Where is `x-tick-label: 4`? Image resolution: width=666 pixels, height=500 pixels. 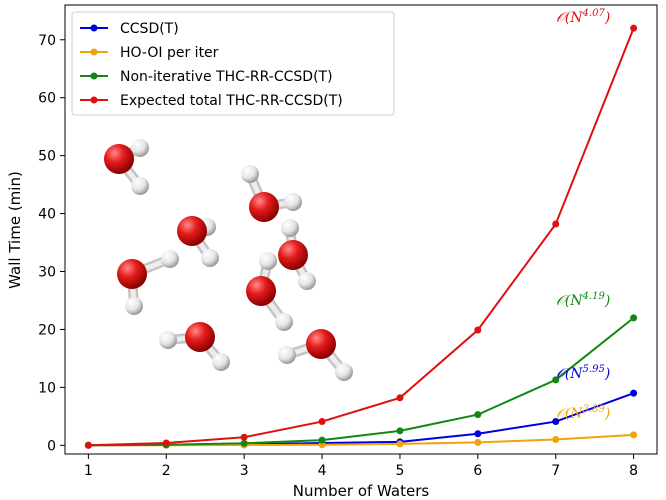 x-tick-label: 4 is located at coordinates (322, 471).